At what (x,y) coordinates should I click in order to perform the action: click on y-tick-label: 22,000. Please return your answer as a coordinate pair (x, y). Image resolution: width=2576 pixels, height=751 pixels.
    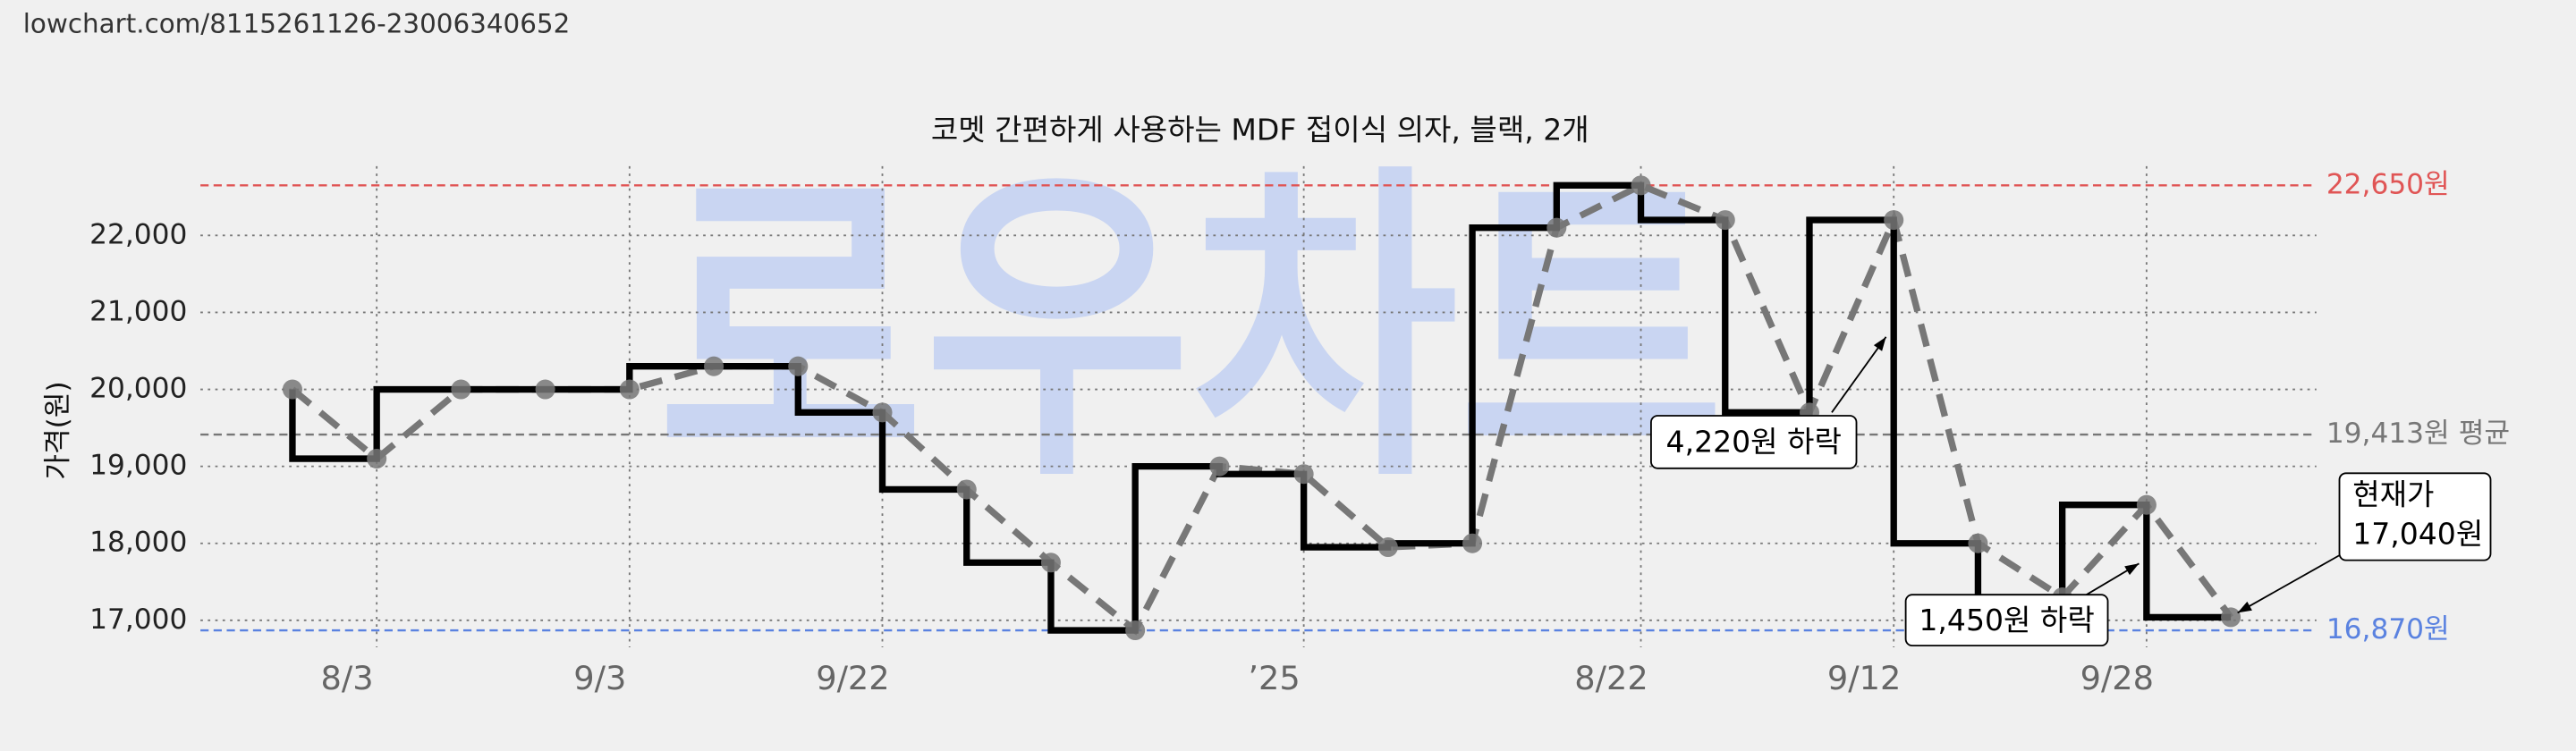
    Looking at the image, I should click on (138, 234).